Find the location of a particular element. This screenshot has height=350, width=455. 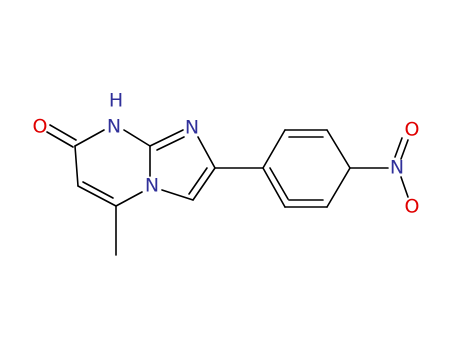

atom-label: H is located at coordinates (116, 101).